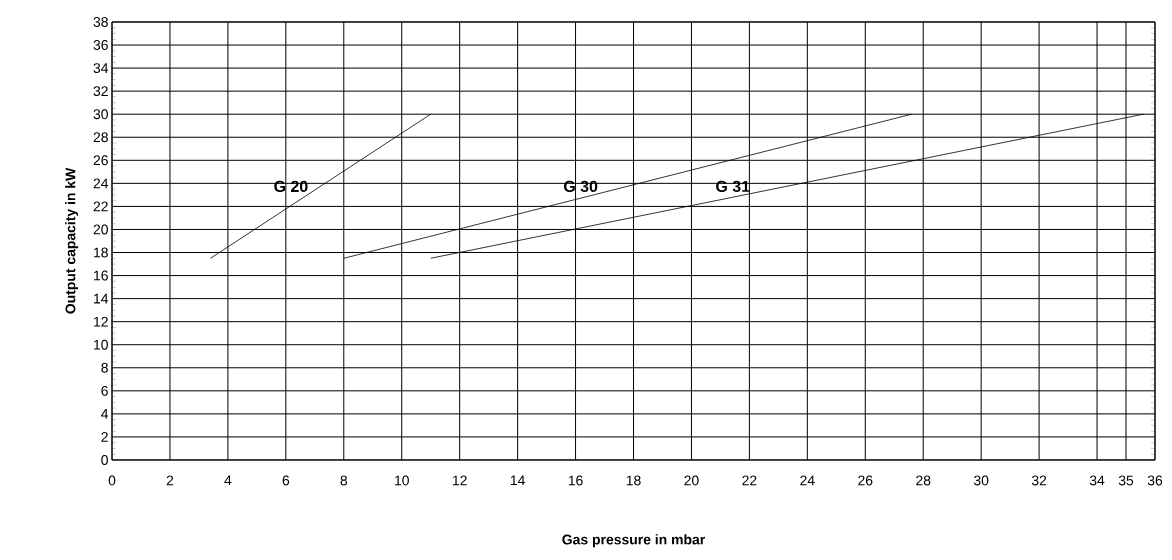  I want to click on y-axis-title: Output capacity in kW, so click(72, 240).